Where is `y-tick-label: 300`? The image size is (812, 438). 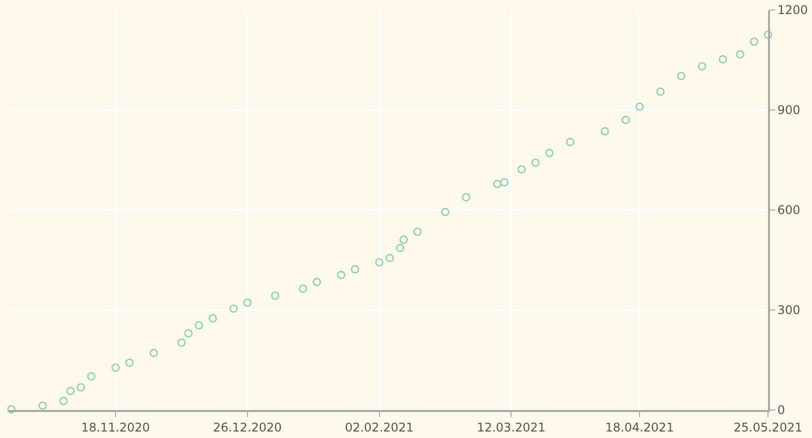
y-tick-label: 300 is located at coordinates (788, 310).